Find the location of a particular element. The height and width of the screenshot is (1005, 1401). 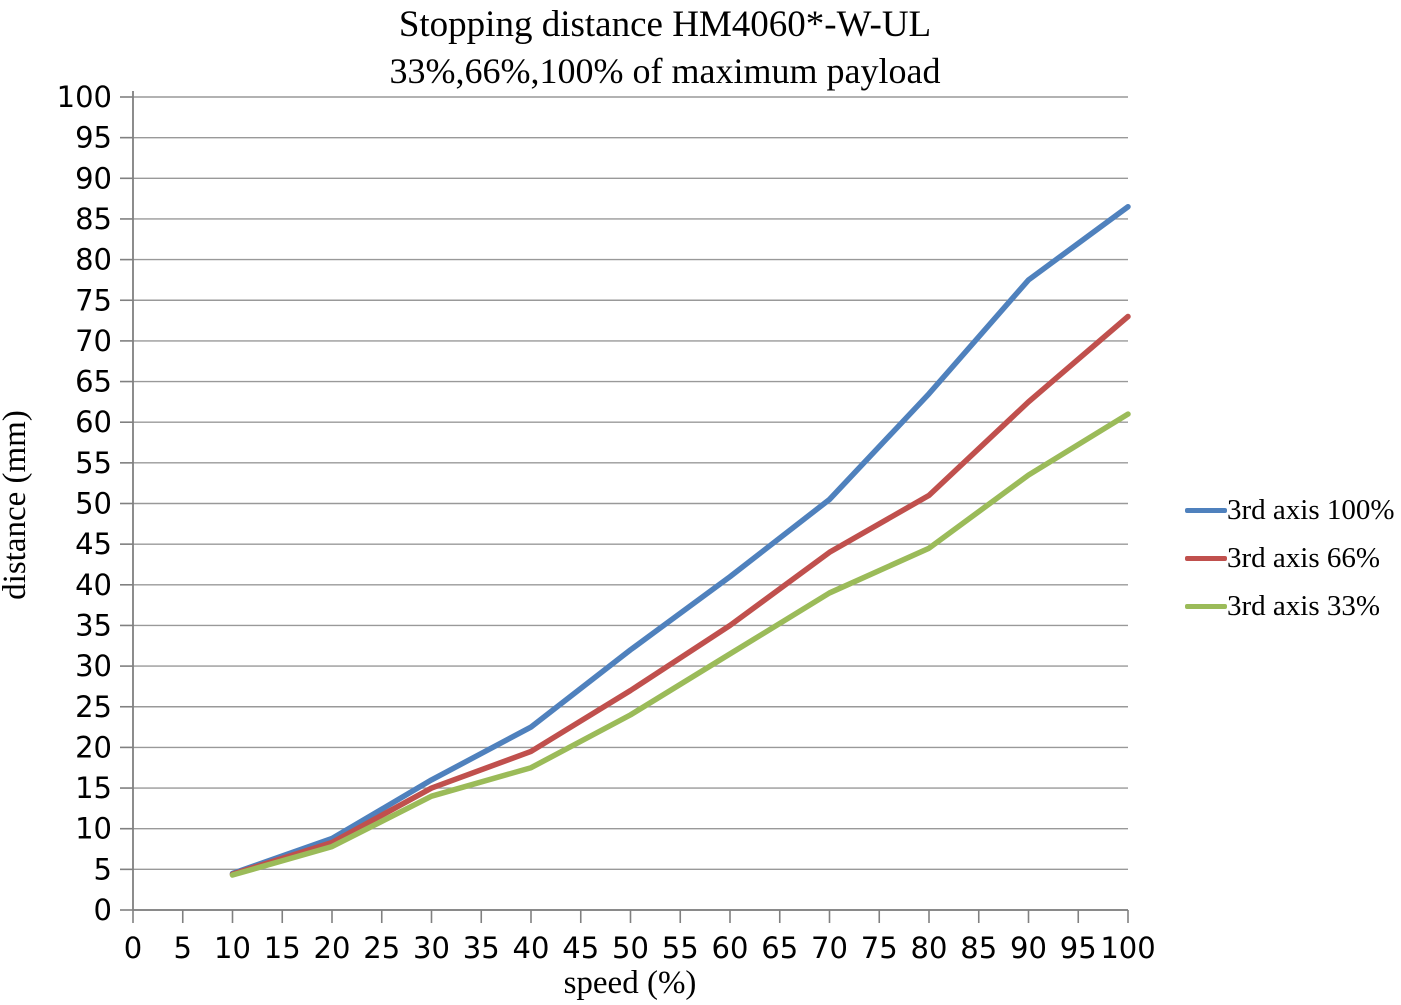

y-tick-label: 45 is located at coordinates (93, 544).